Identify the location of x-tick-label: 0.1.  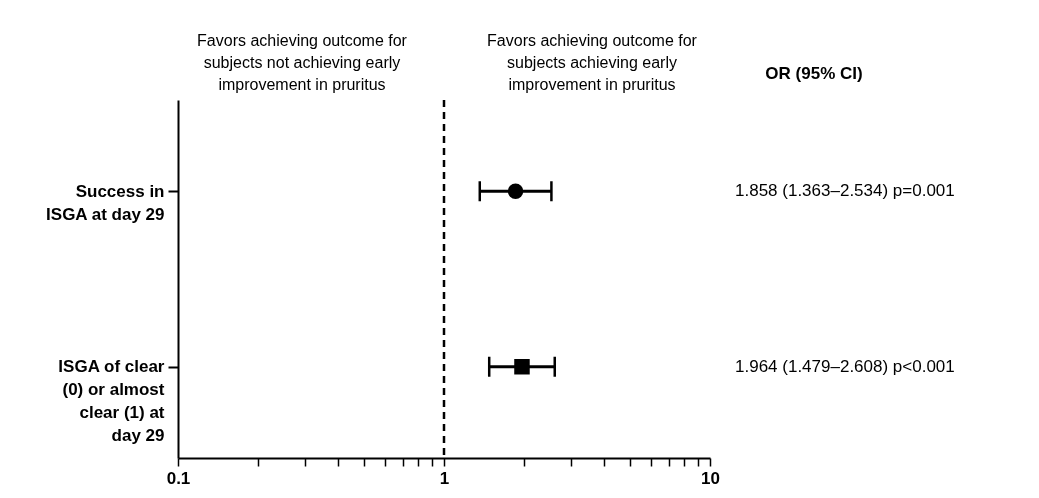
(178, 478).